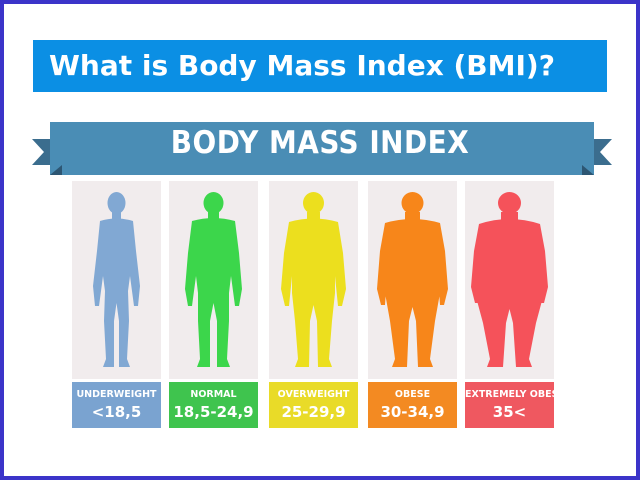 Image resolution: width=640 pixels, height=480 pixels. I want to click on panel-overweight, so click(313, 280).